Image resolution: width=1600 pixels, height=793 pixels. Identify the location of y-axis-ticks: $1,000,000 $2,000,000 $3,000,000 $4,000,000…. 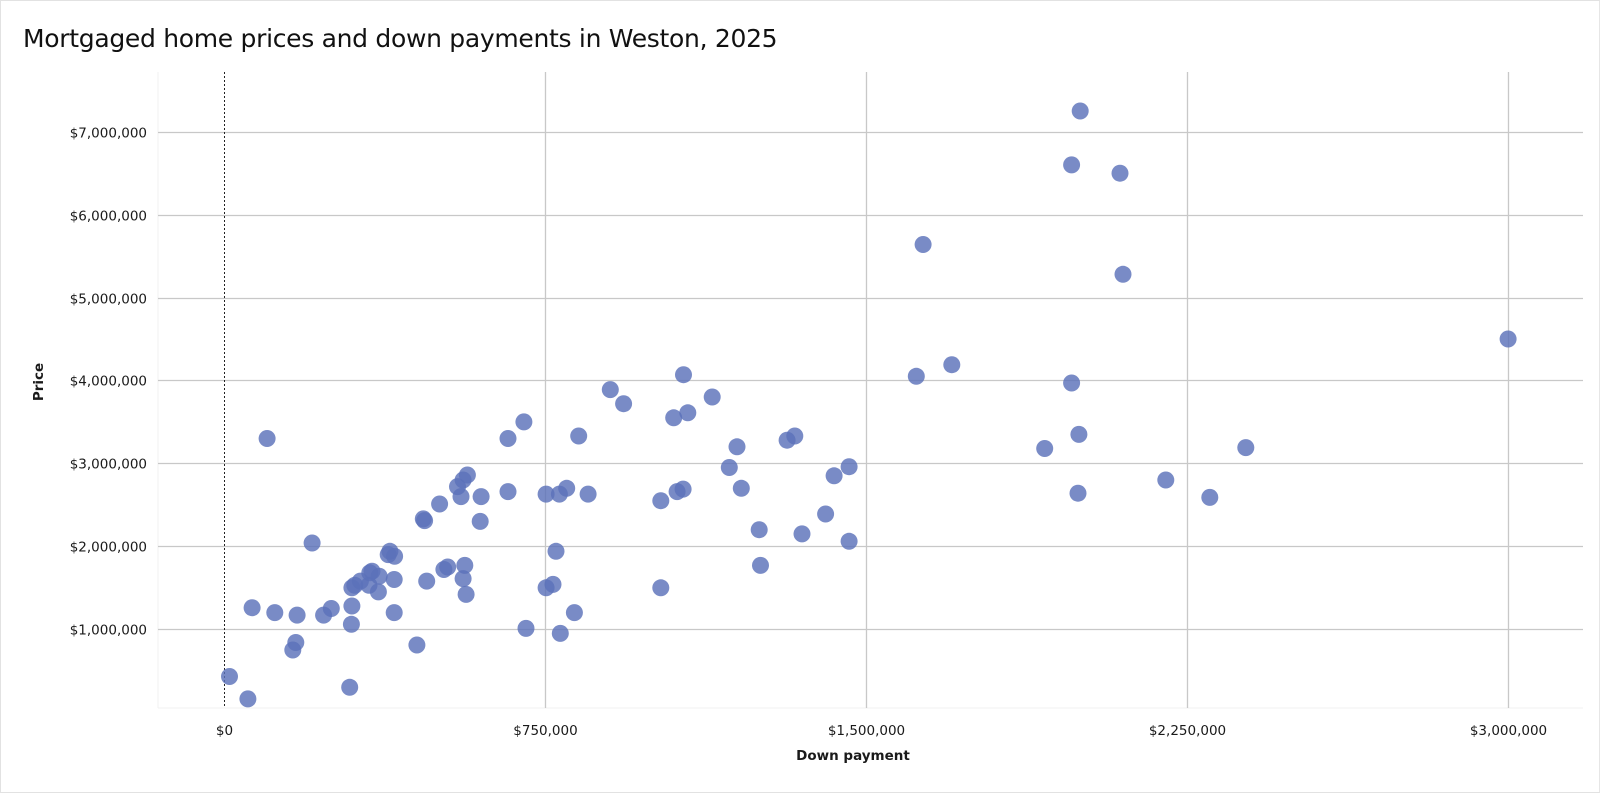
(108, 382).